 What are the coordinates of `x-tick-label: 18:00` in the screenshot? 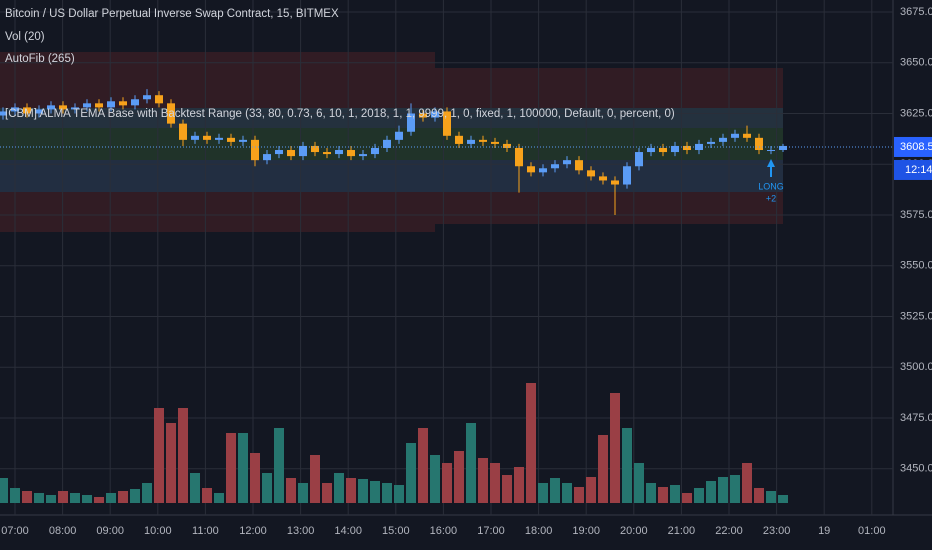 It's located at (539, 531).